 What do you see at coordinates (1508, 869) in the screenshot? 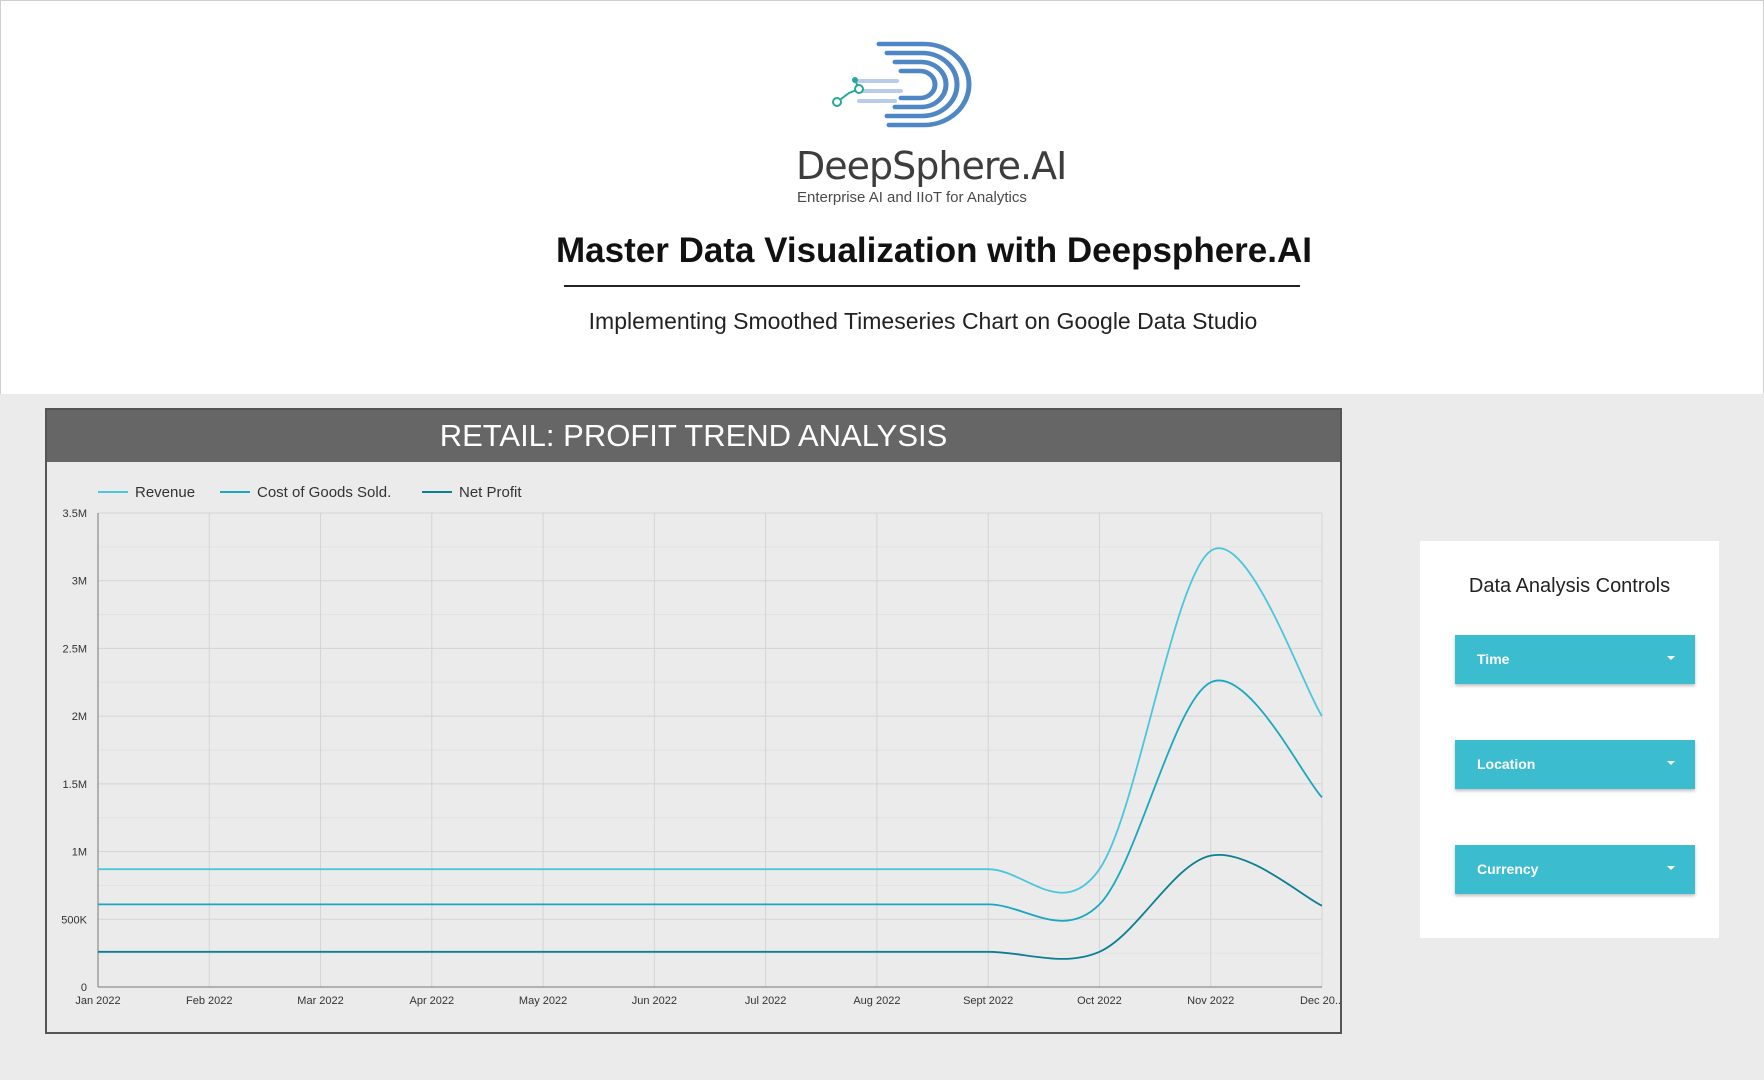
I see `currency-dropdown-label: Currency` at bounding box center [1508, 869].